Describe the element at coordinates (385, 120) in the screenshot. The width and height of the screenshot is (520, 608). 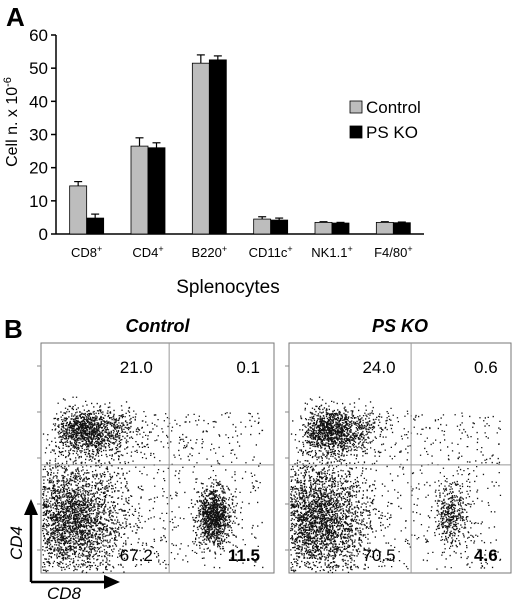
I see `bar-chart-legend: Control PS KO` at that location.